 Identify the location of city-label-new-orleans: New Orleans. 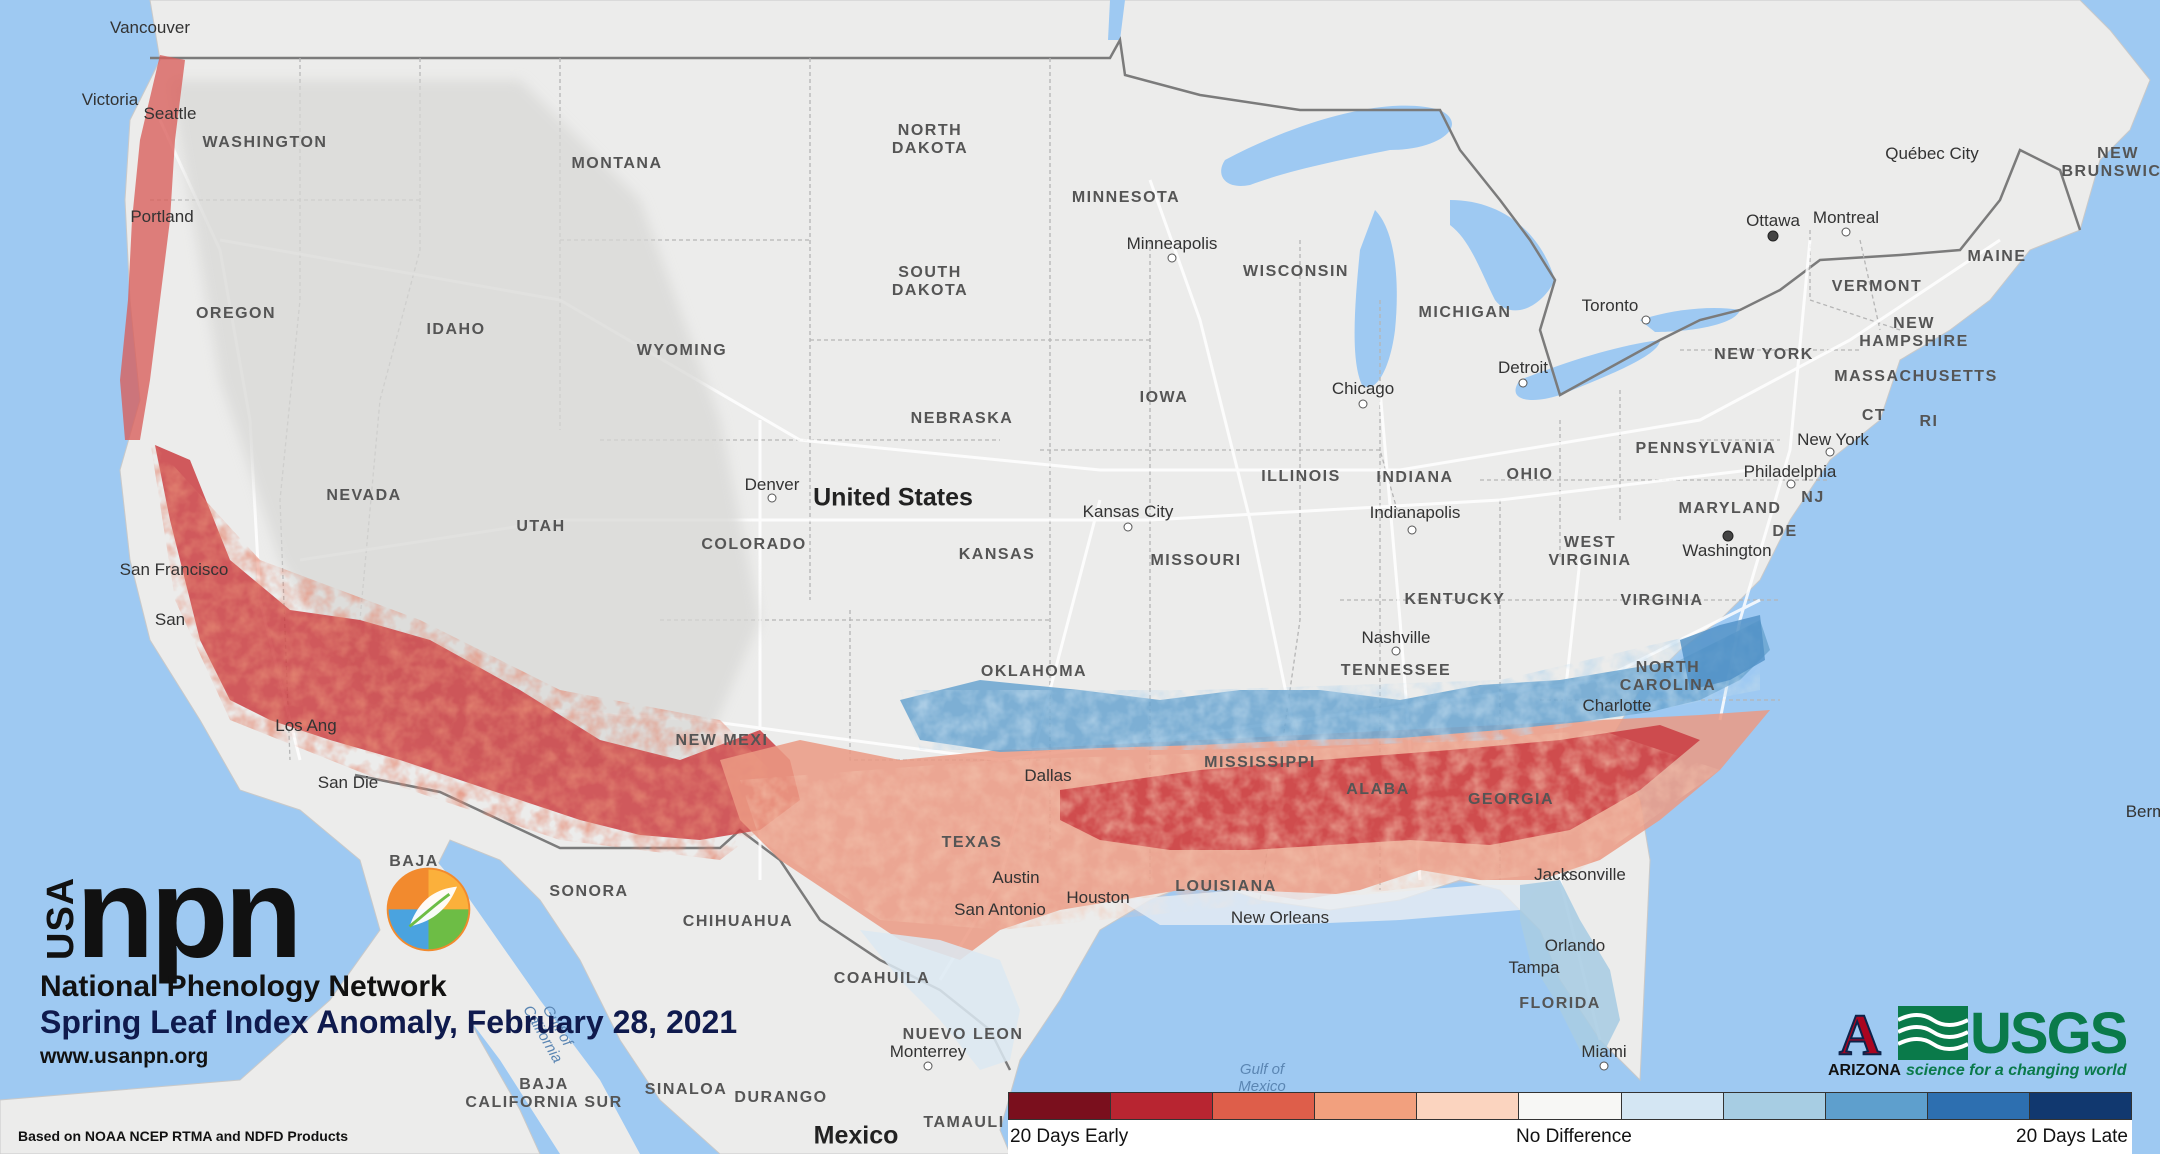
(1280, 917).